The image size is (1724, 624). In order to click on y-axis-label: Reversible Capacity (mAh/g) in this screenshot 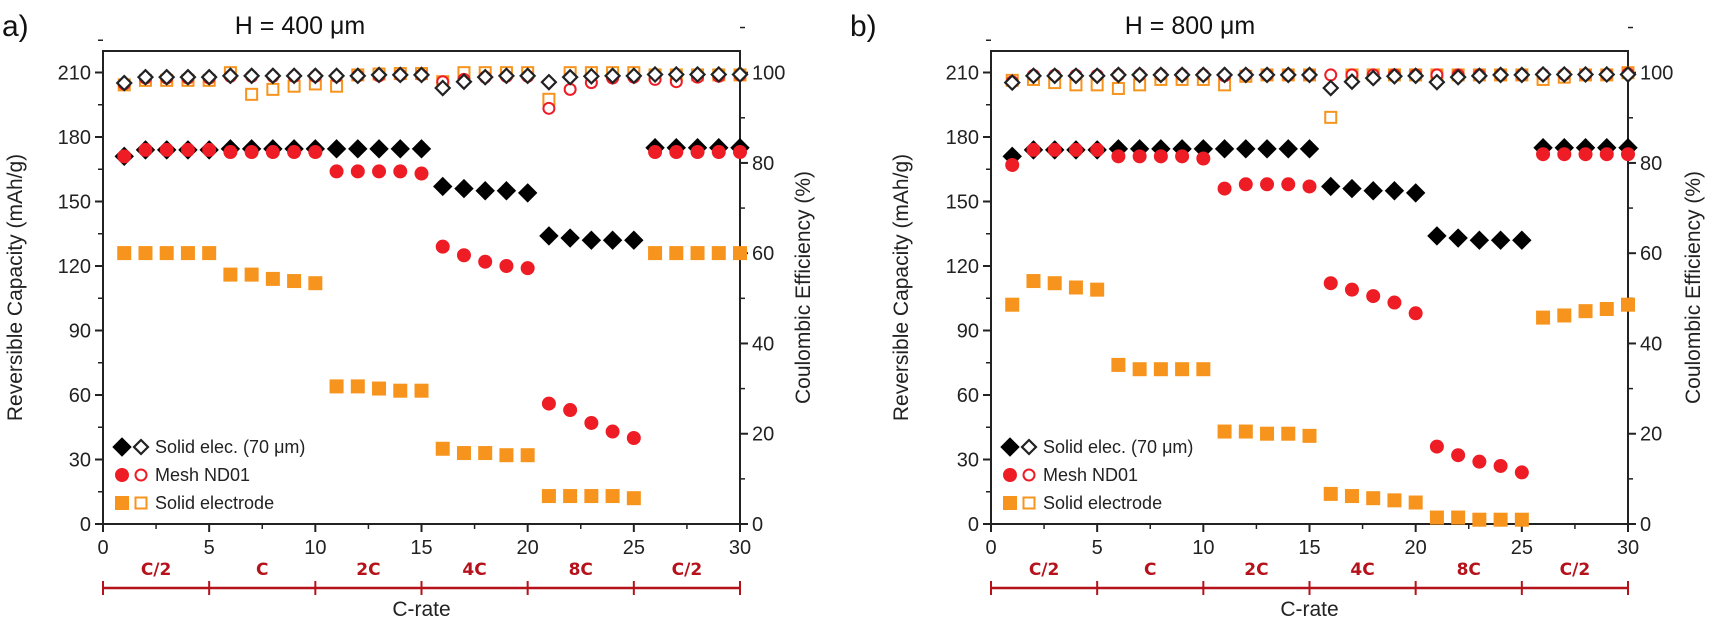, I will do `click(901, 287)`.